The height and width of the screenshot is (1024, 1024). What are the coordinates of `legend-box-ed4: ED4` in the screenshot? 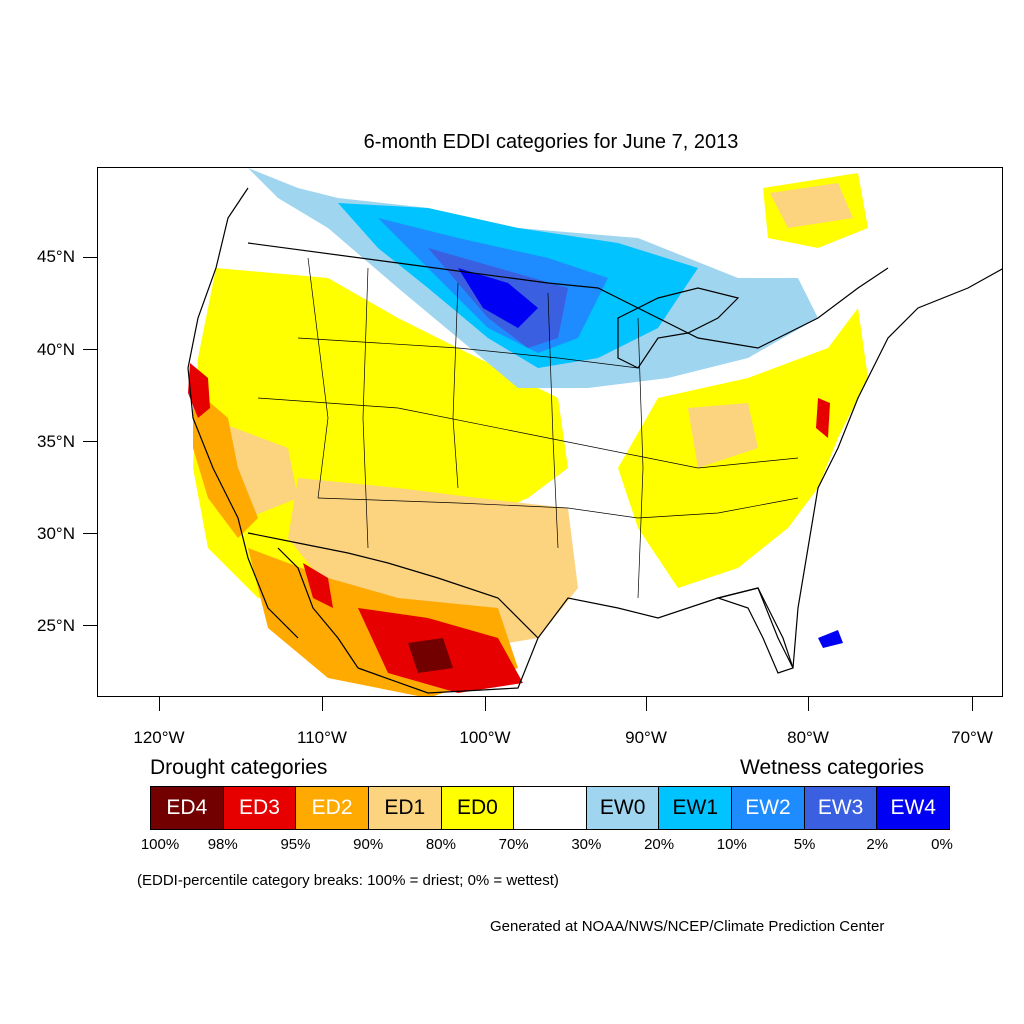 It's located at (187, 808).